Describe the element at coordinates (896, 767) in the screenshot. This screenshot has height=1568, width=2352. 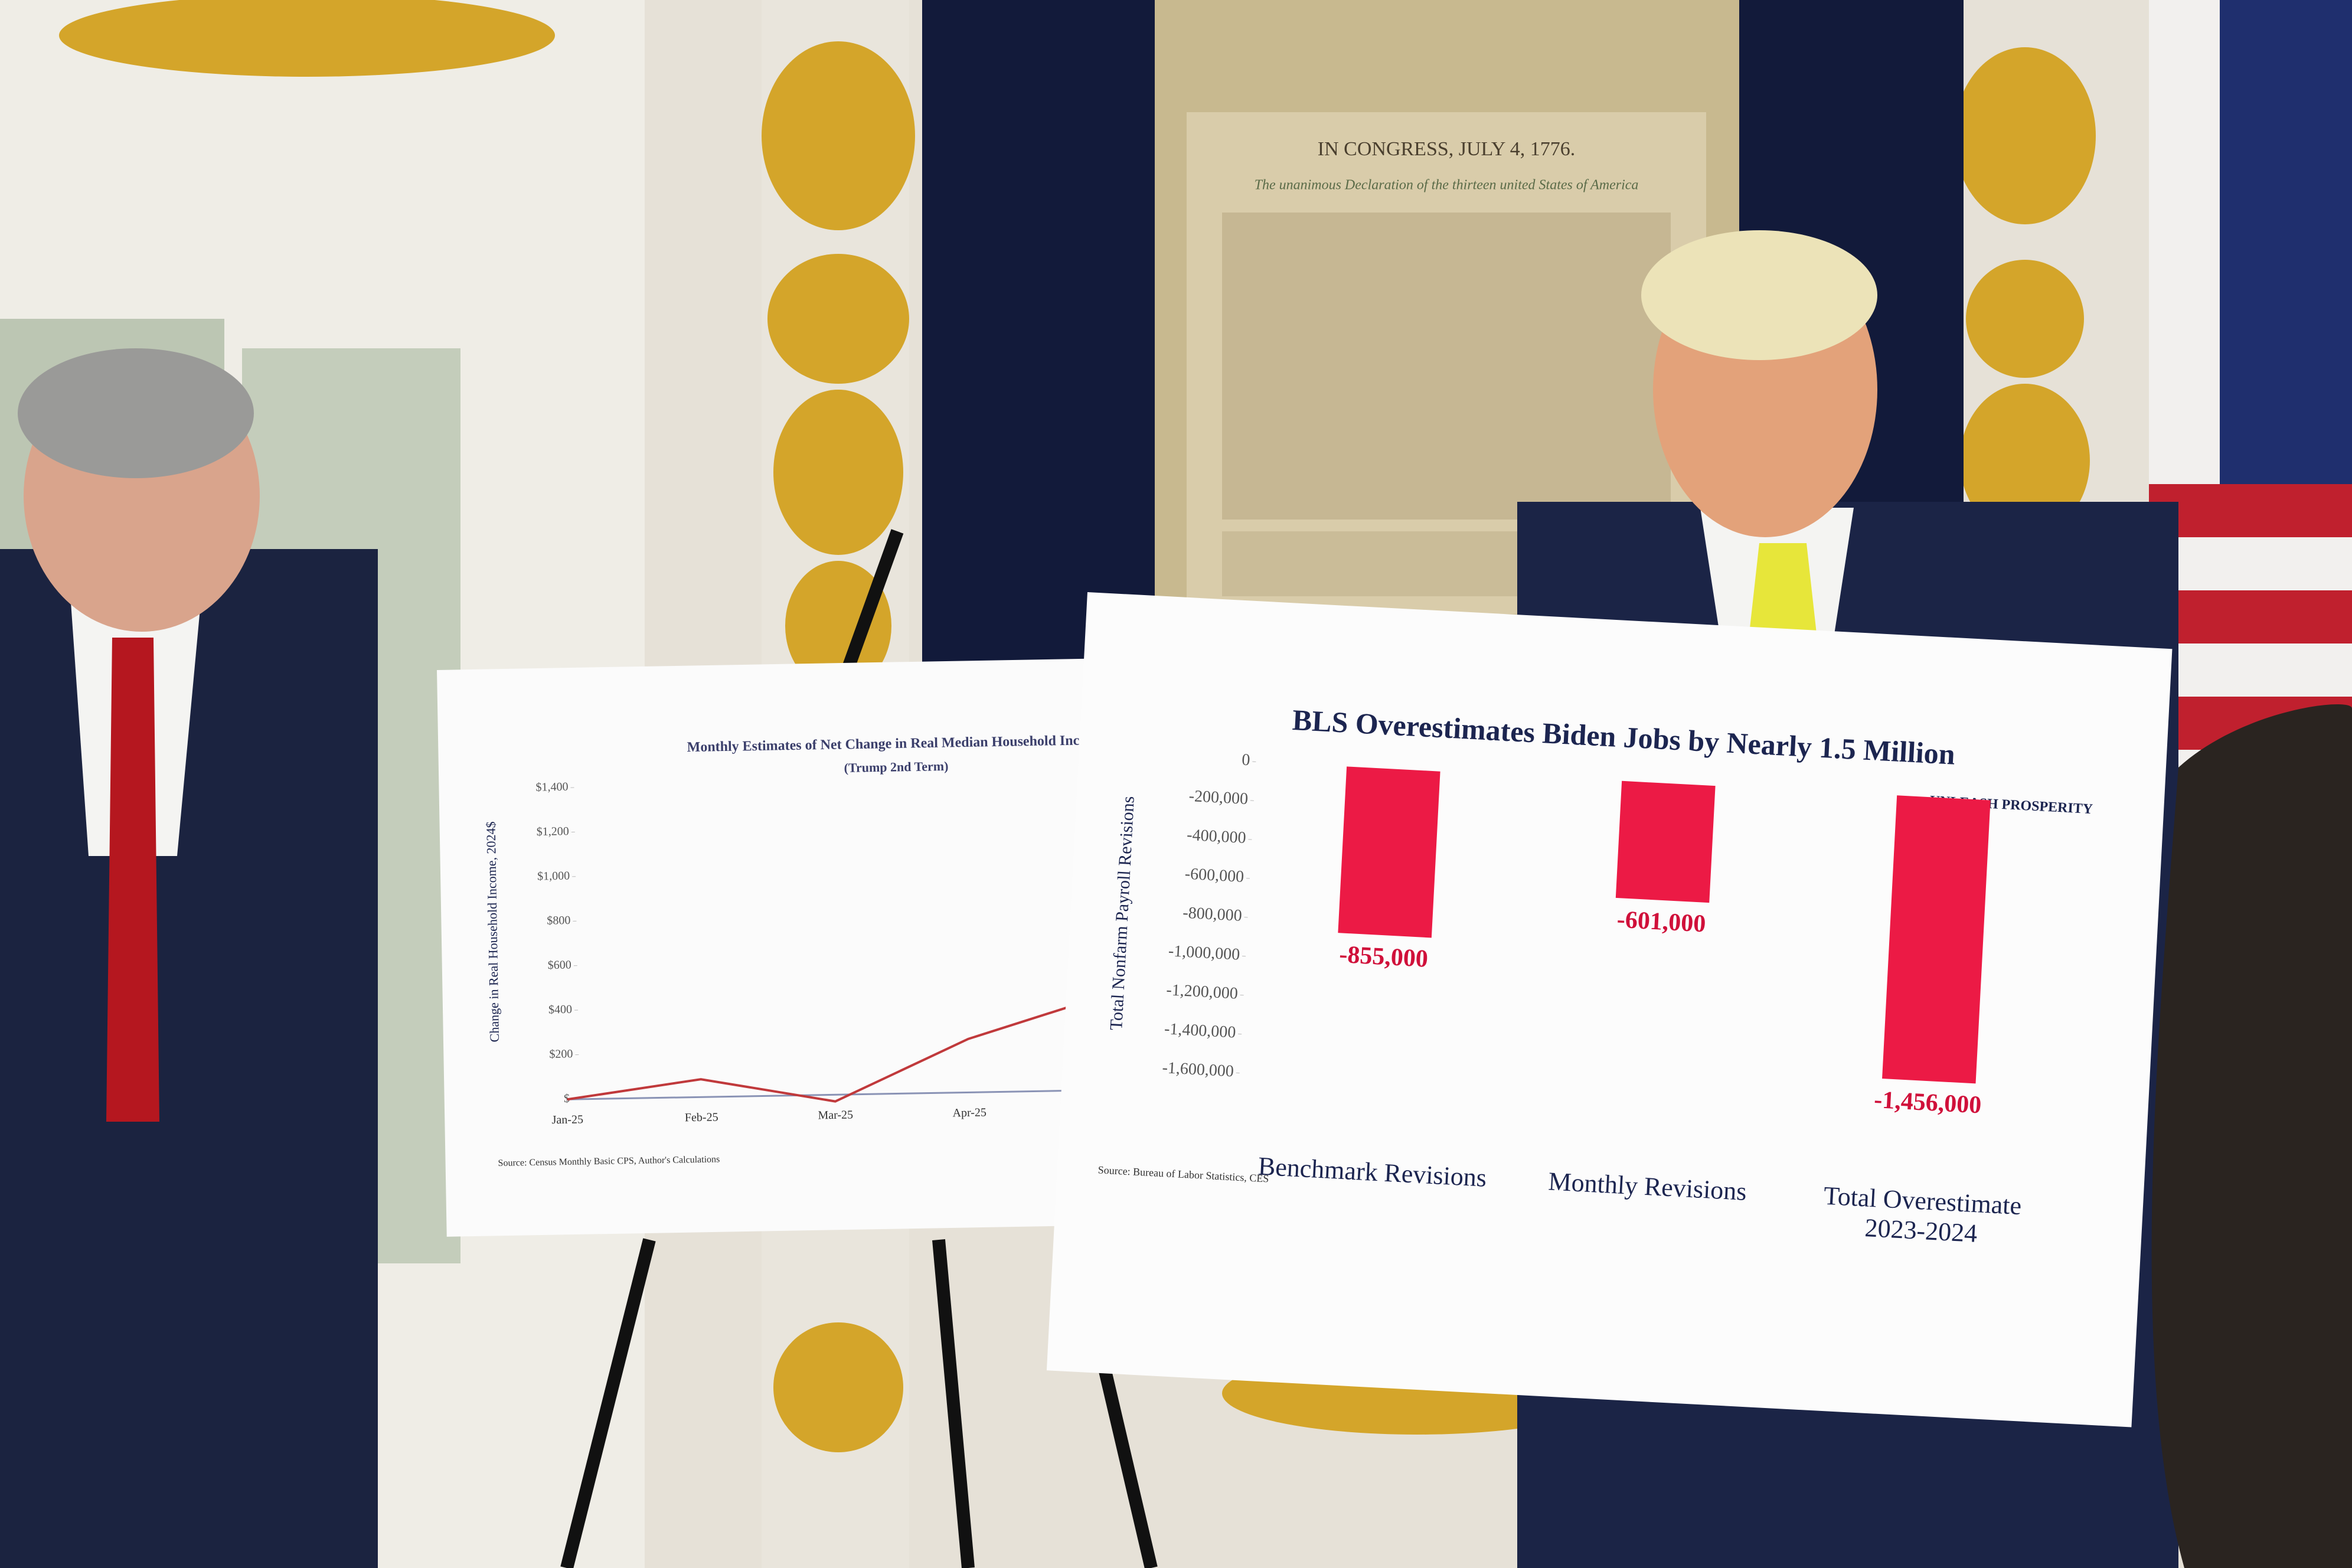
I see `chart-subtitle: (Trump 2nd Term)` at that location.